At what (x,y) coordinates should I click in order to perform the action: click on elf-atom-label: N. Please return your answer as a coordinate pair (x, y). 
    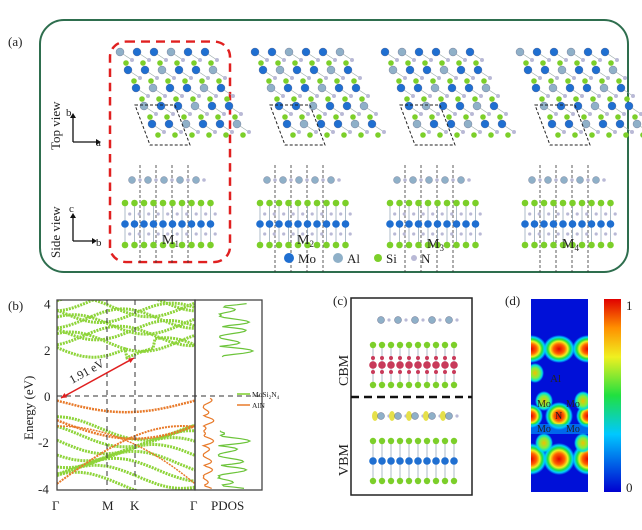
    Looking at the image, I should click on (558, 416).